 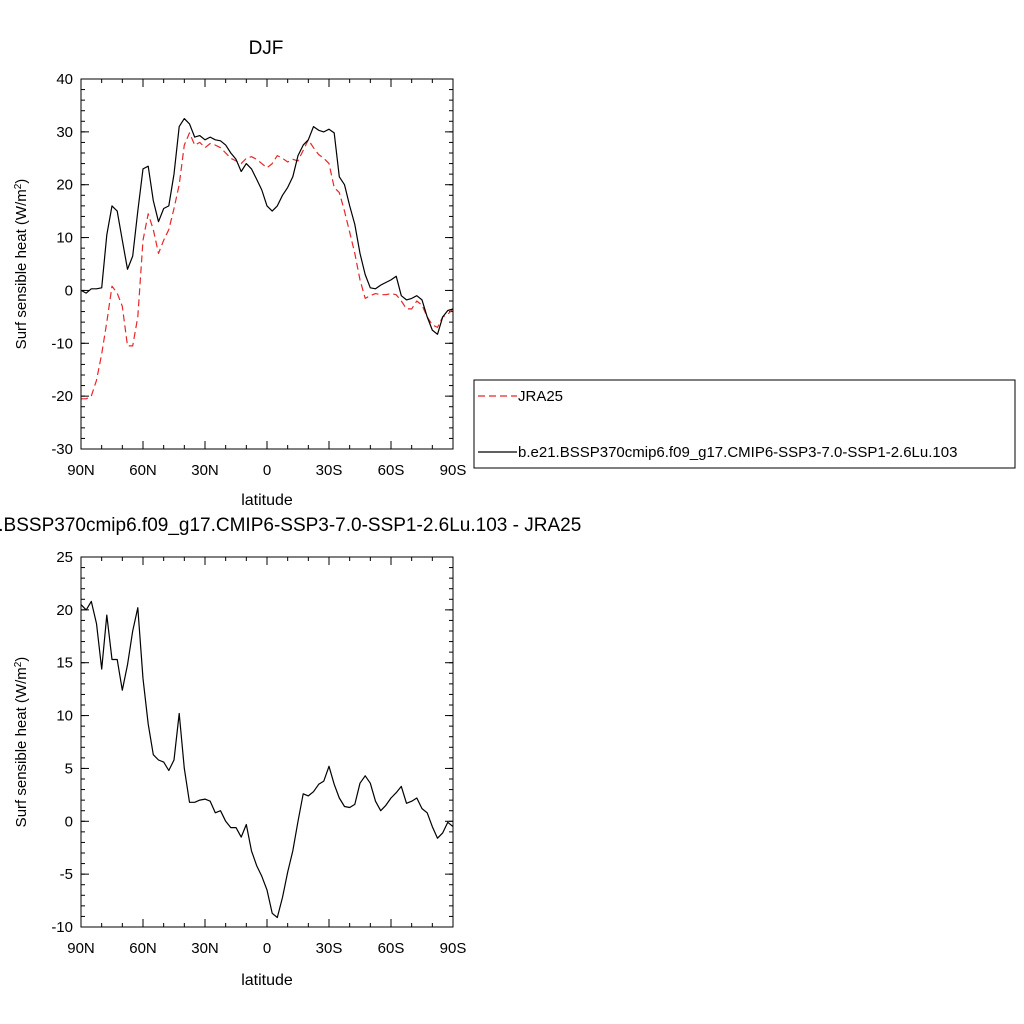 I want to click on panel-top-ylabel-close: ), so click(x=21, y=181).